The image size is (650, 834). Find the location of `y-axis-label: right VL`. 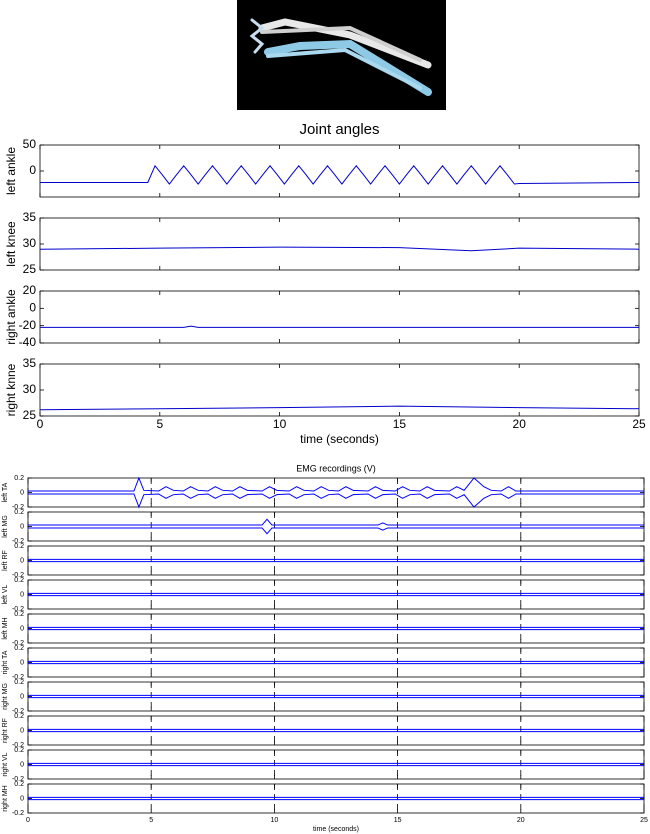

y-axis-label: right VL is located at coordinates (5, 764).